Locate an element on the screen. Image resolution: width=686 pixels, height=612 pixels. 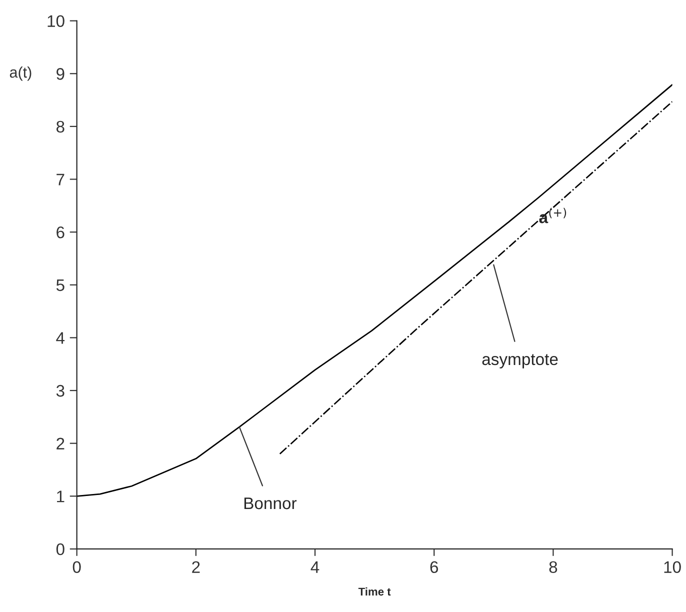
y-tick-label: 4 is located at coordinates (60, 338).